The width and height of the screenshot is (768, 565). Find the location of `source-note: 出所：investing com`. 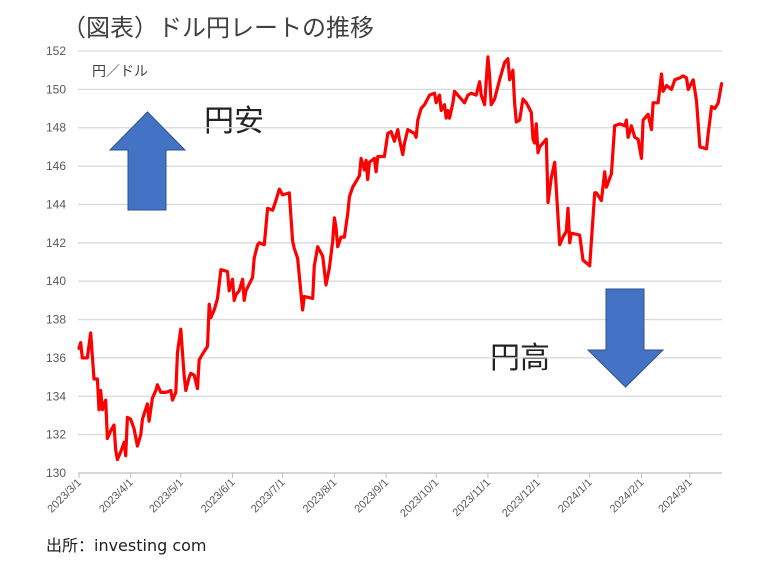

source-note: 出所：investing com is located at coordinates (126, 545).